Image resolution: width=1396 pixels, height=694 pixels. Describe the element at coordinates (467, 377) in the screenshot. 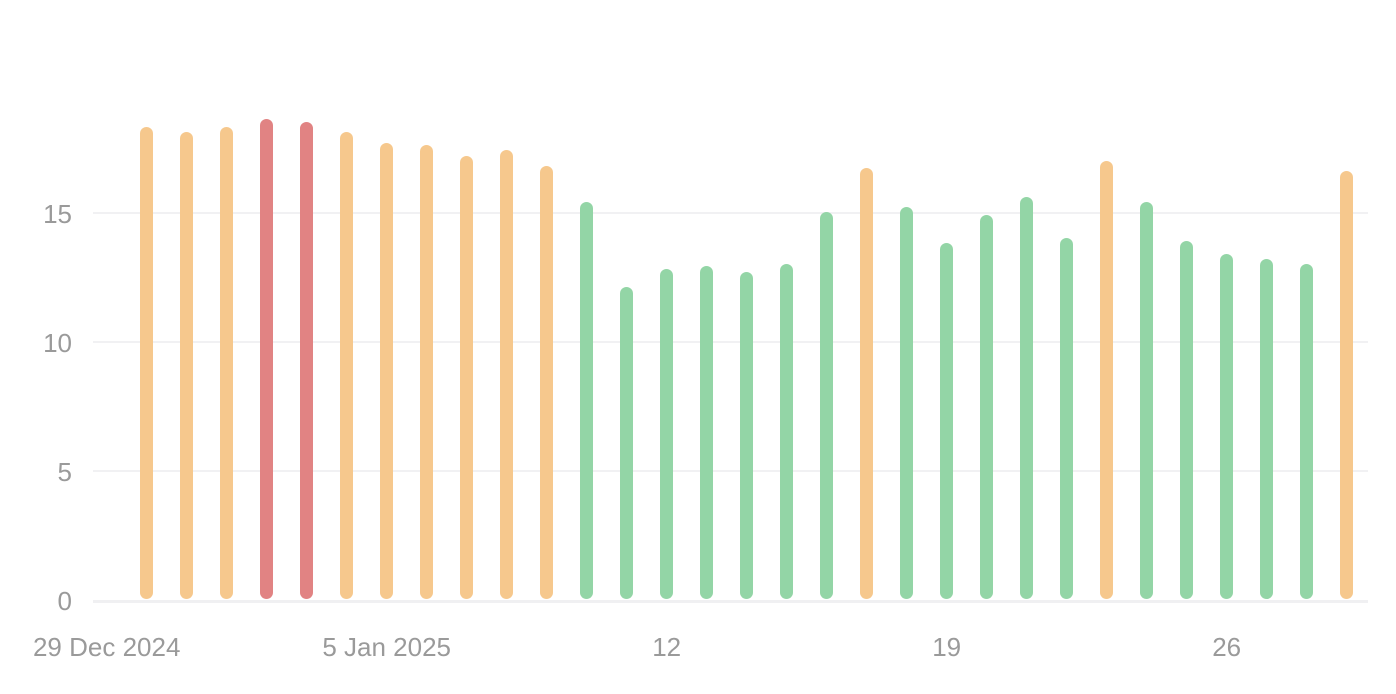

I see `bar-7-jan-2025` at that location.